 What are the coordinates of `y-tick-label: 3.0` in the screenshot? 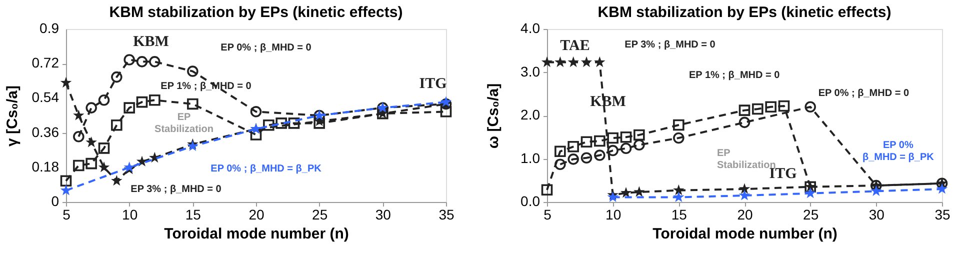 It's located at (530, 71).